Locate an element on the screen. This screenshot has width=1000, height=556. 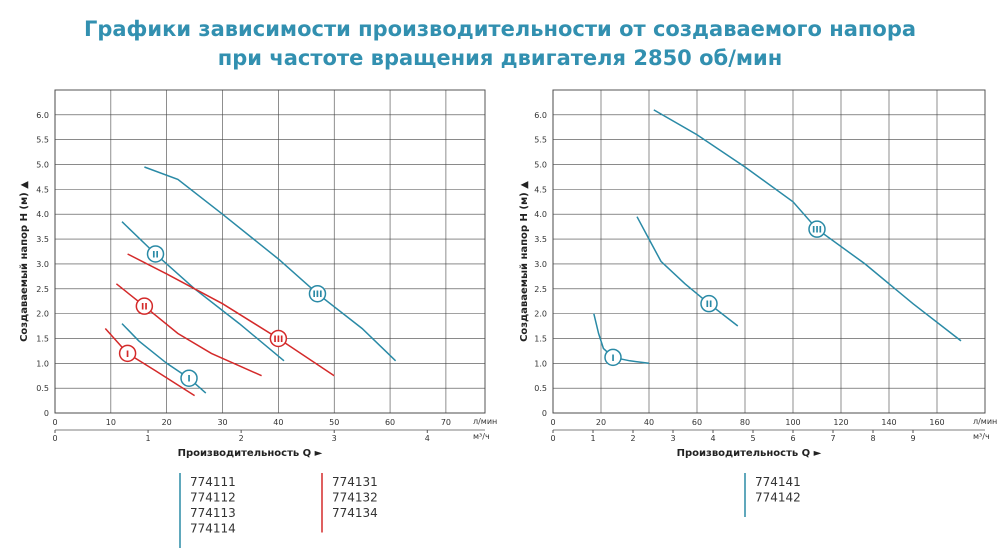
x-tick-label: 100 is located at coordinates (792, 422).